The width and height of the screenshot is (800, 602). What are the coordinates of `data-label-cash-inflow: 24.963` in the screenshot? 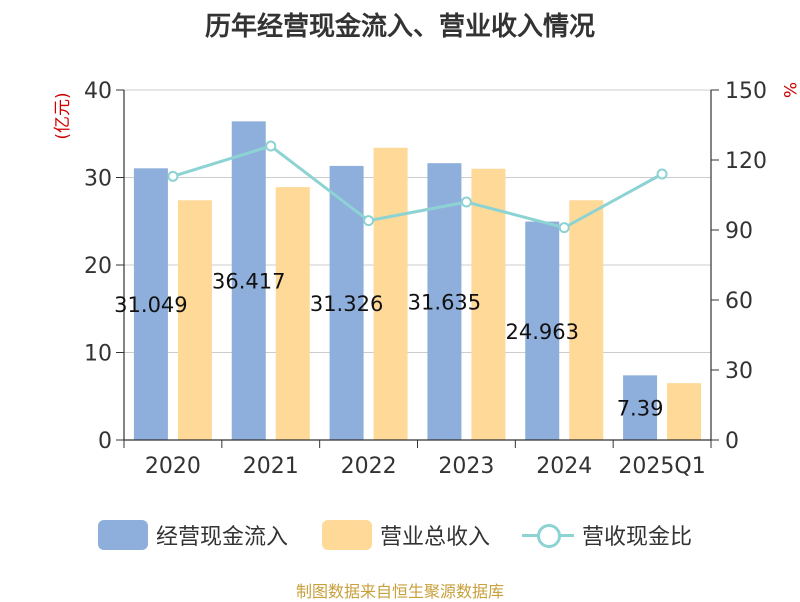 It's located at (542, 332).